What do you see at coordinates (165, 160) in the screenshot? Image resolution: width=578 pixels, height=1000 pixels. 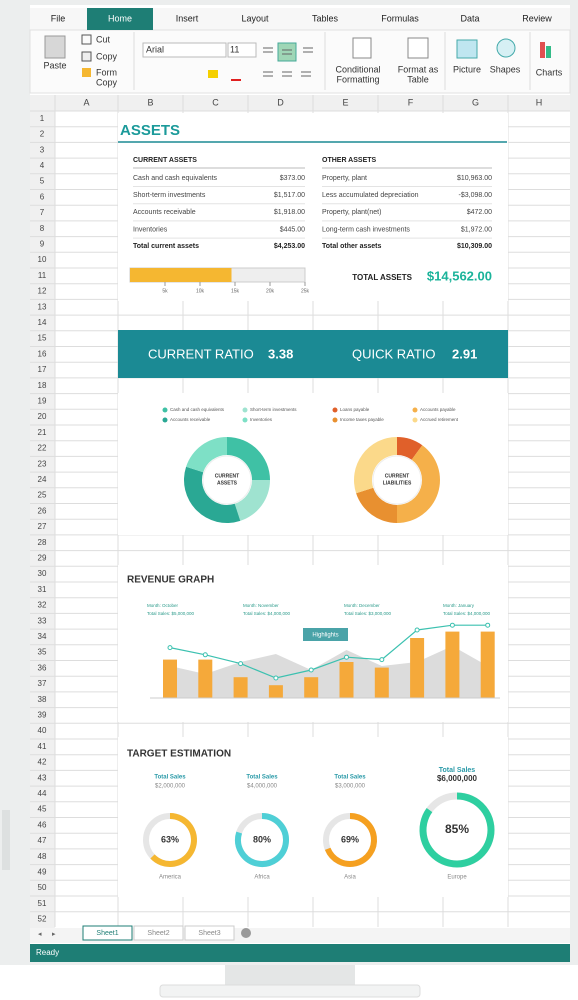 I see `table-header: CURRENT ASSETS` at bounding box center [165, 160].